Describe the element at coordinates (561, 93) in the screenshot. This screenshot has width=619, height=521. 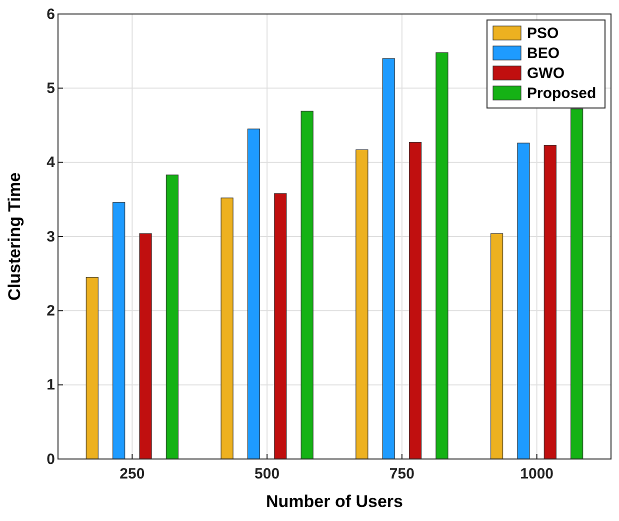
I see `legend-label: Proposed` at that location.